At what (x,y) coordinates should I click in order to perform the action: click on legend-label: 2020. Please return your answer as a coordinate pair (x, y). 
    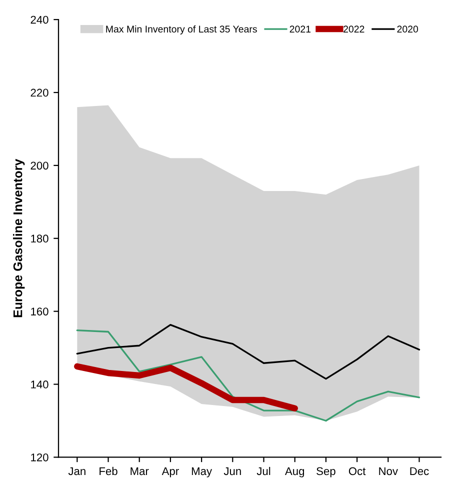
    Looking at the image, I should click on (407, 29).